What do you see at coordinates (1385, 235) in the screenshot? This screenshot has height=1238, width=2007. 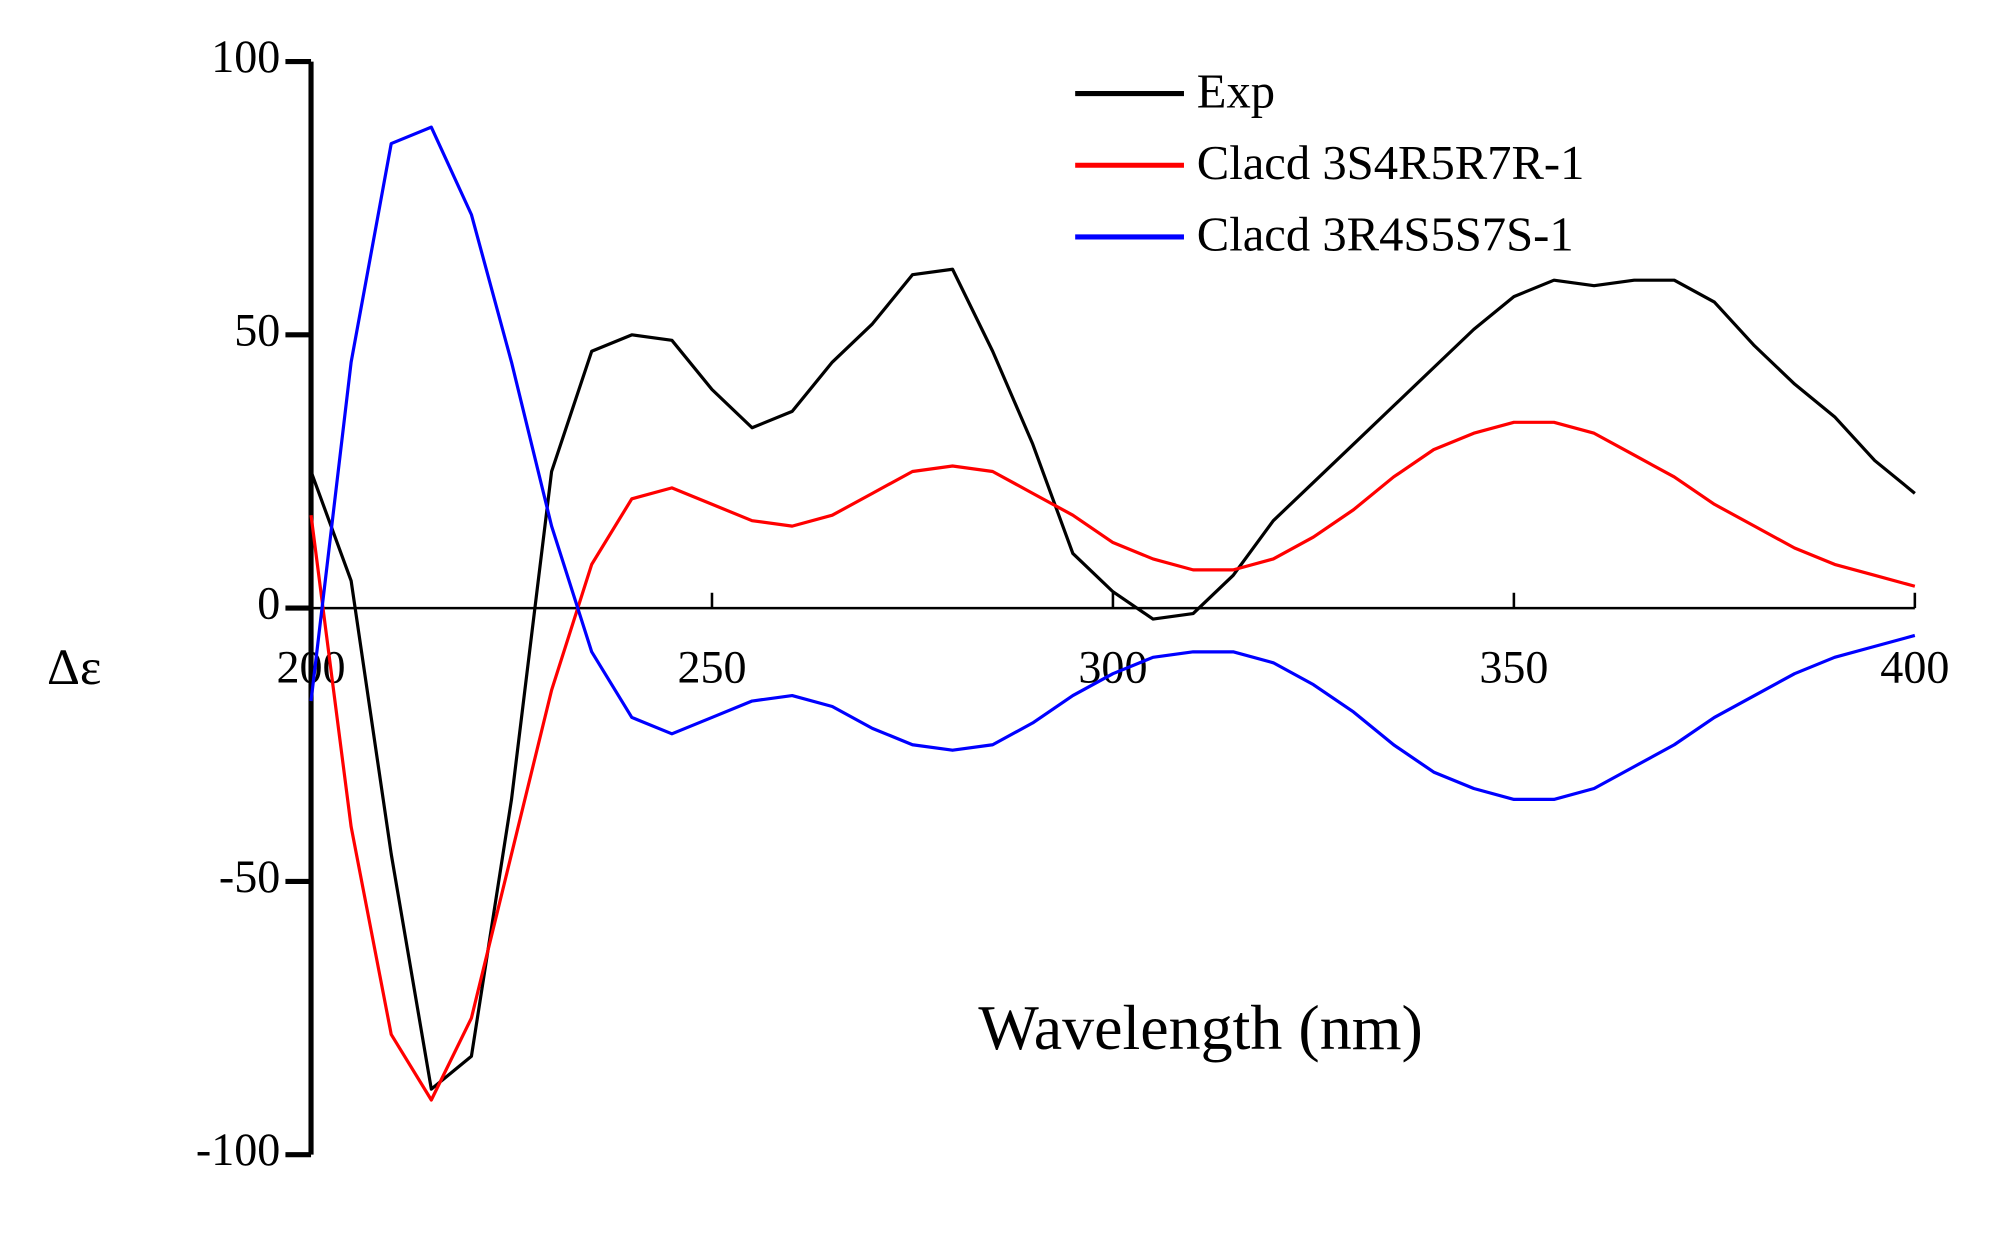 I see `legend-label: Clacd 3R4S5S7S-1` at bounding box center [1385, 235].